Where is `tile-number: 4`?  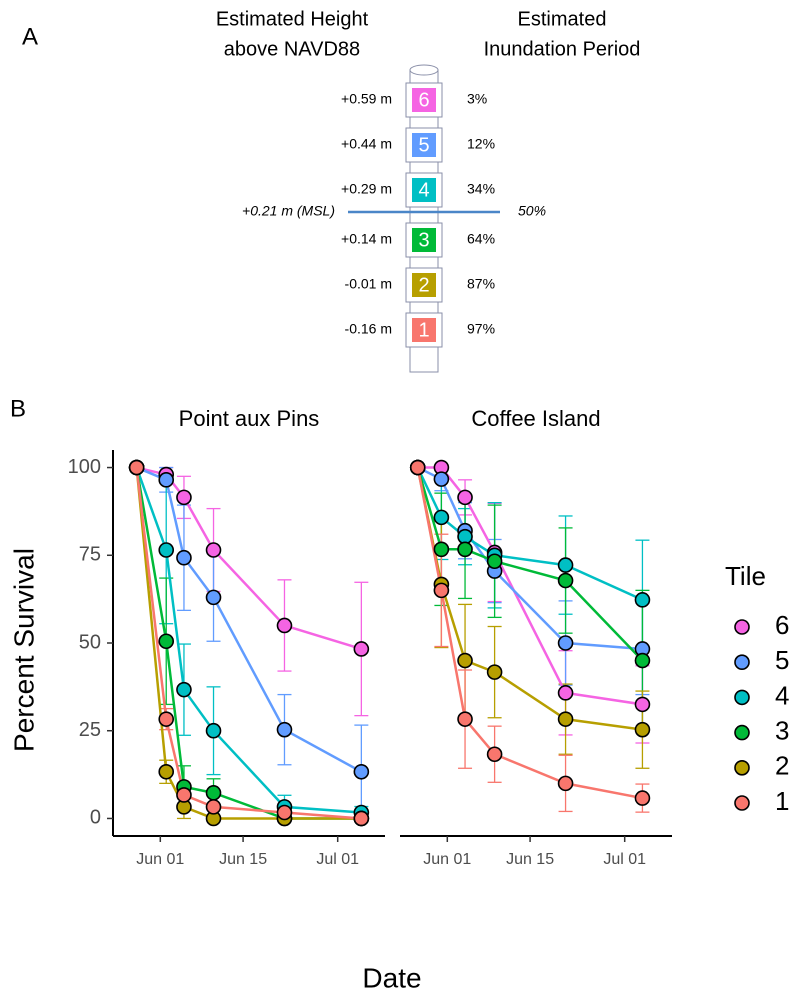 tile-number: 4 is located at coordinates (423, 190).